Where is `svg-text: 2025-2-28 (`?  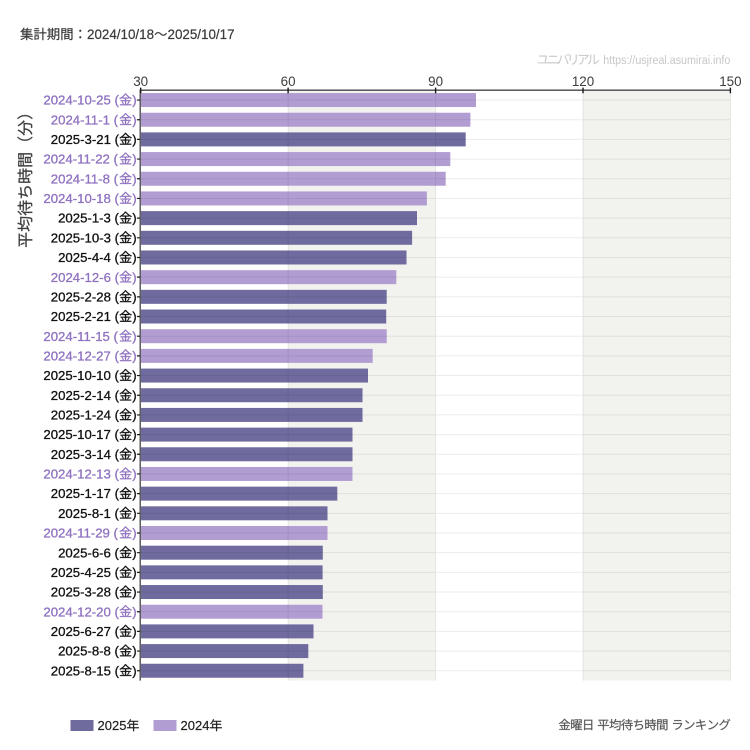
svg-text: 2025-2-28 ( is located at coordinates (85, 296).